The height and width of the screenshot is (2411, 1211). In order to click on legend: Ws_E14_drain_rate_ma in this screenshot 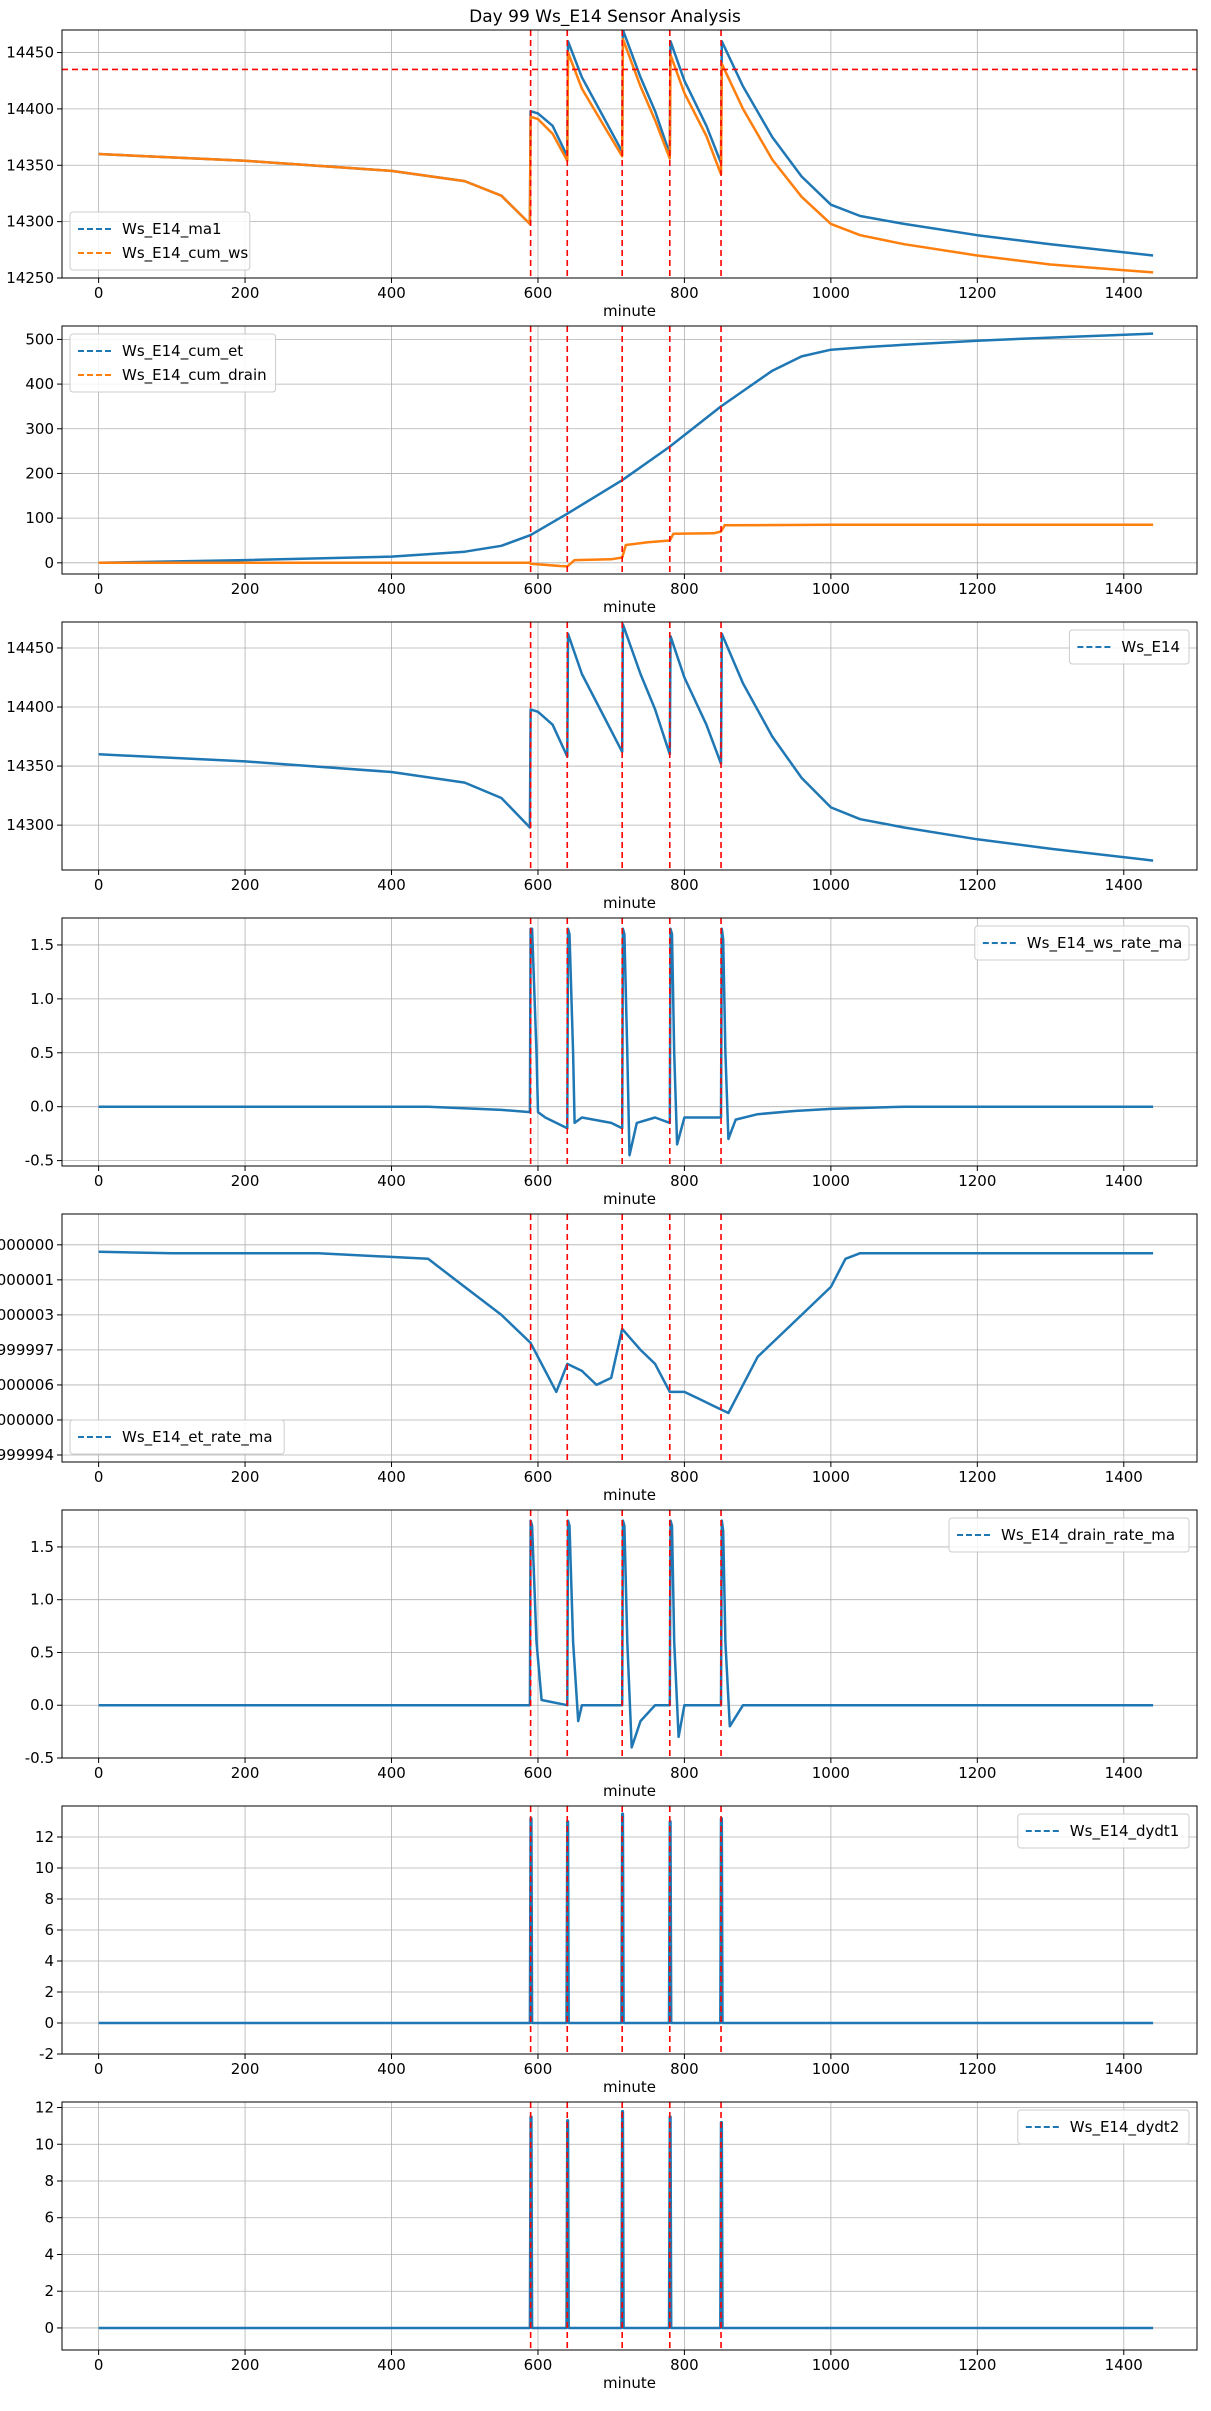, I will do `click(1069, 1535)`.